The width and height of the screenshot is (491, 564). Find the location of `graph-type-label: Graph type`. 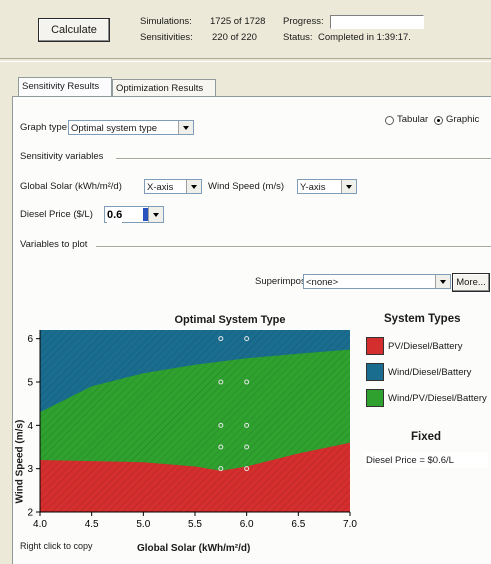

graph-type-label: Graph type is located at coordinates (43, 127).